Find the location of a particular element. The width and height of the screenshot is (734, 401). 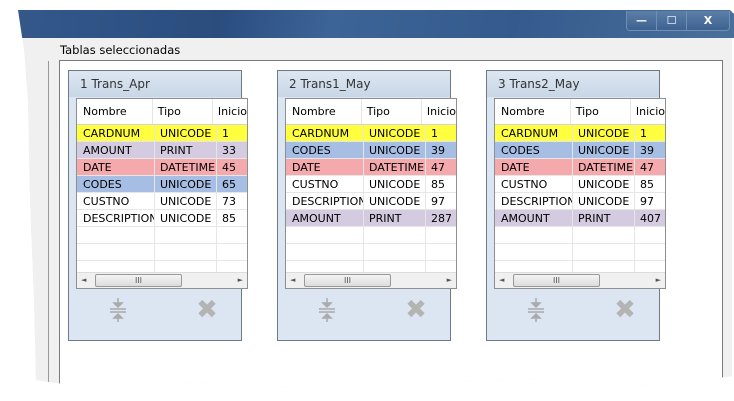

table-row: AMOUNT PRINT 287 is located at coordinates (371, 218).